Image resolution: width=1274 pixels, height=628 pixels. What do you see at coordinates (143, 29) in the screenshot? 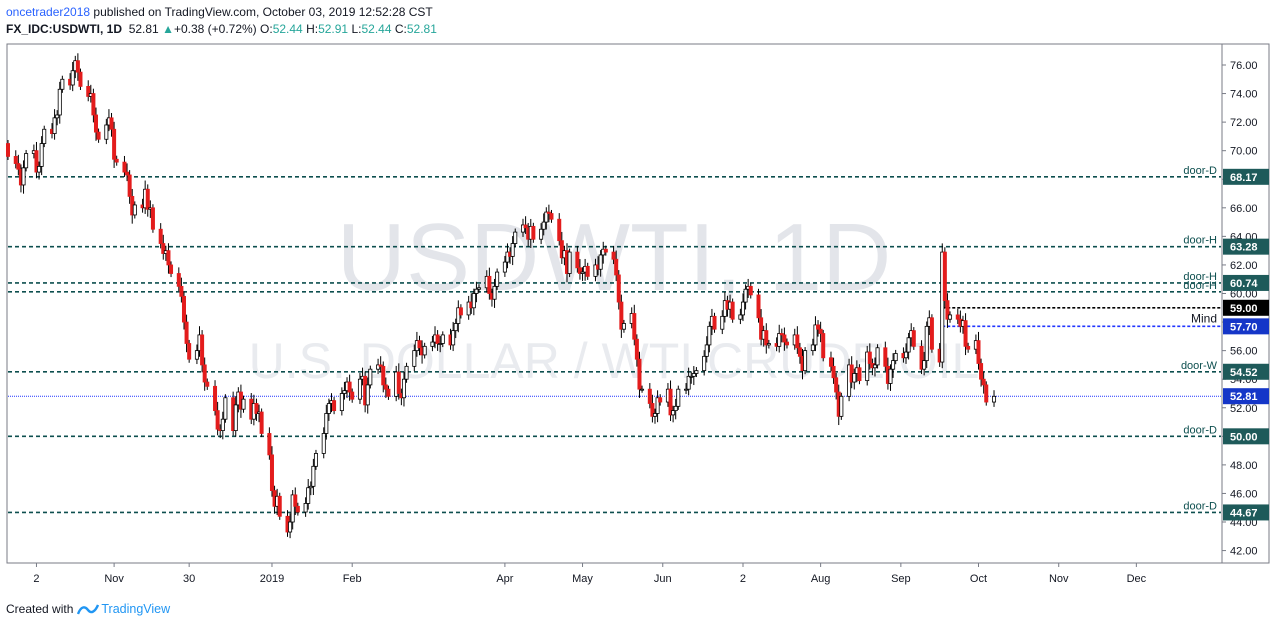
I see `last-price: 52.81` at bounding box center [143, 29].